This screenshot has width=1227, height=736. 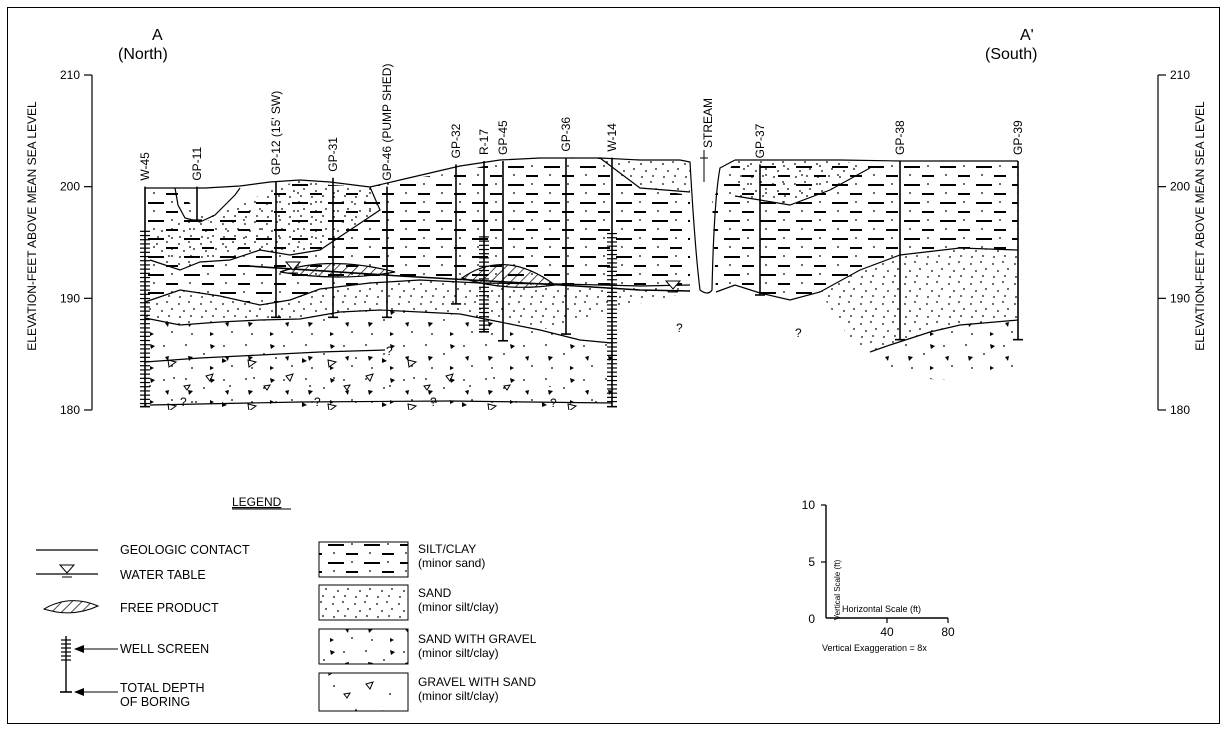 What do you see at coordinates (155, 702) in the screenshot?
I see `legend-label-of-boring: OF BORING` at bounding box center [155, 702].